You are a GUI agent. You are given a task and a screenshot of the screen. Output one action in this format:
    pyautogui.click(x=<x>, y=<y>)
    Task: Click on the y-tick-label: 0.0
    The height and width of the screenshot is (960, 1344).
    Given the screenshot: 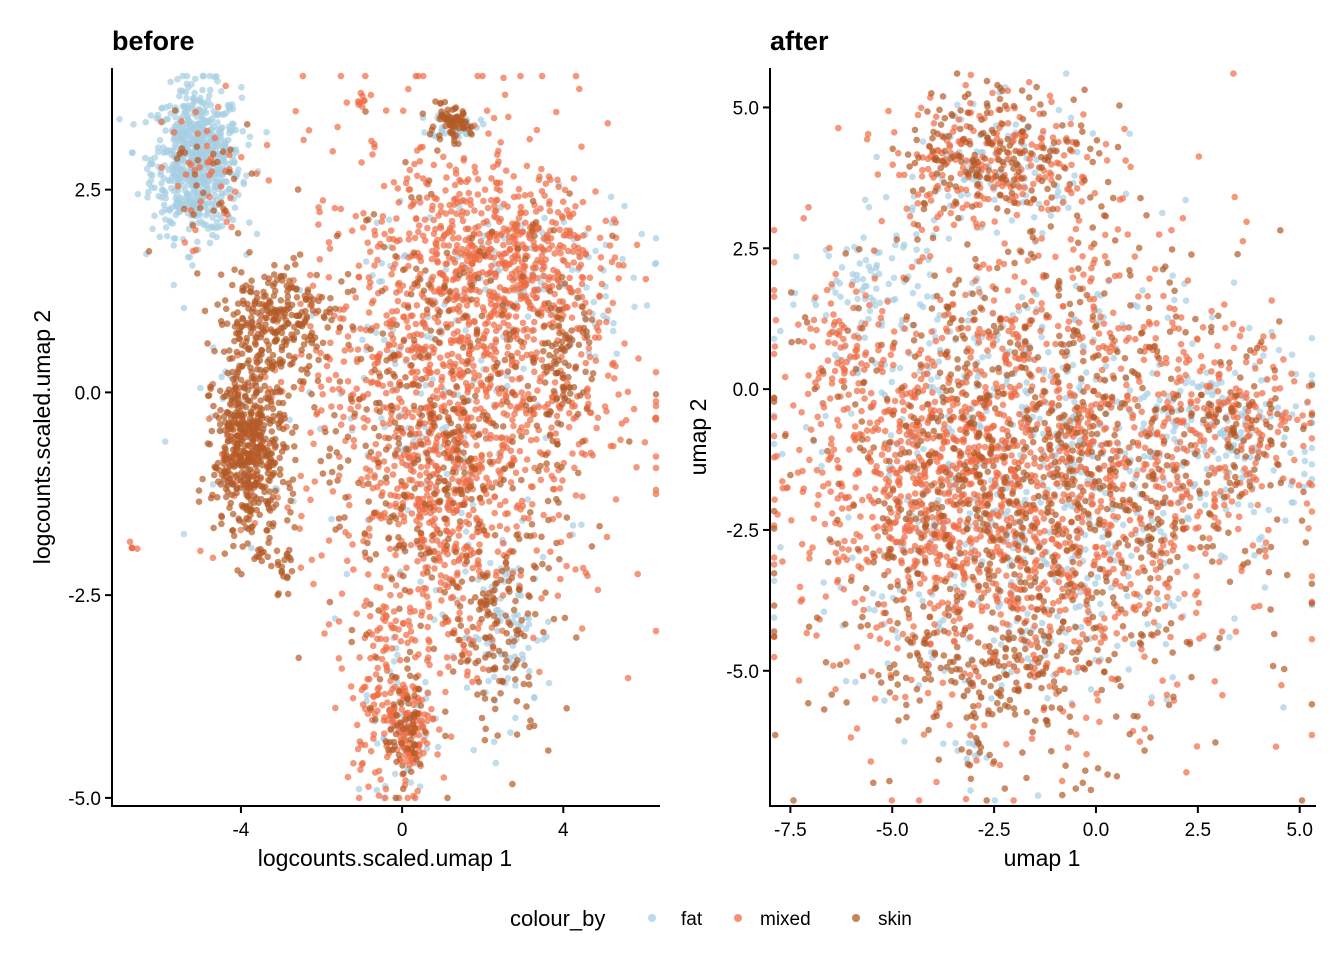 What is the action you would take?
    pyautogui.click(x=88, y=393)
    